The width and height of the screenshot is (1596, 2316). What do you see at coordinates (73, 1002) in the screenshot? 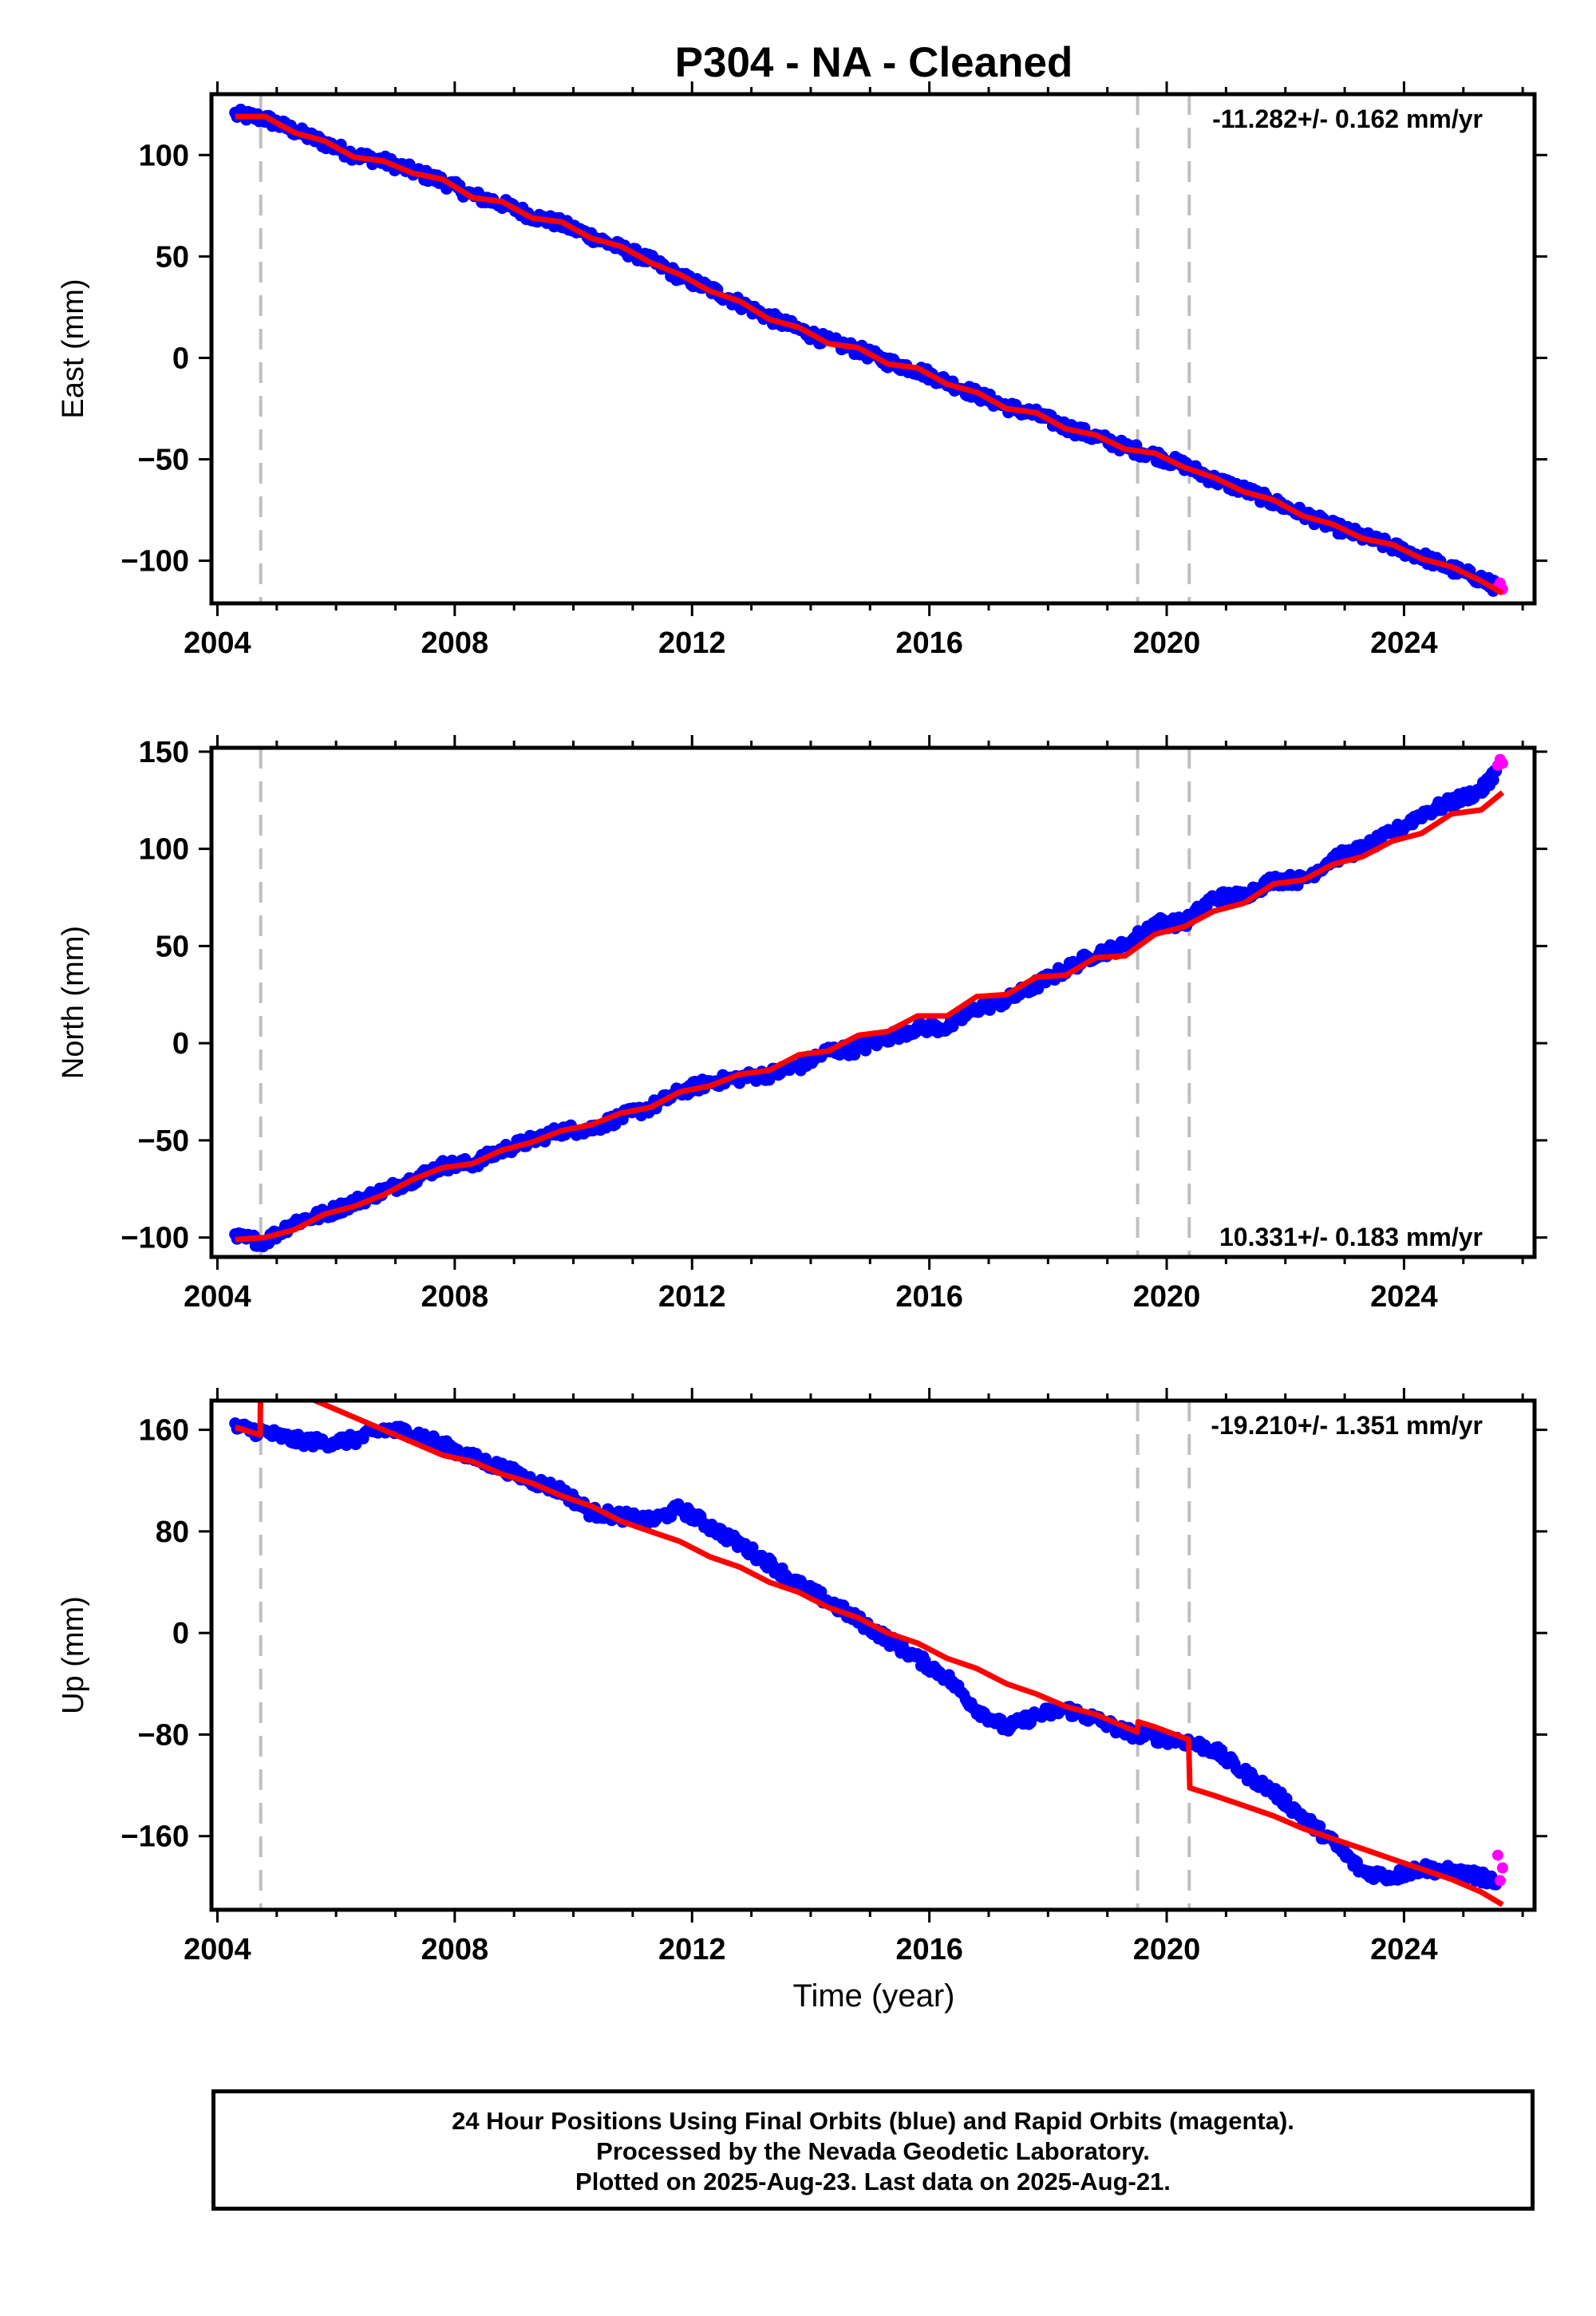
I see `y-axis-label: North (mm)` at bounding box center [73, 1002].